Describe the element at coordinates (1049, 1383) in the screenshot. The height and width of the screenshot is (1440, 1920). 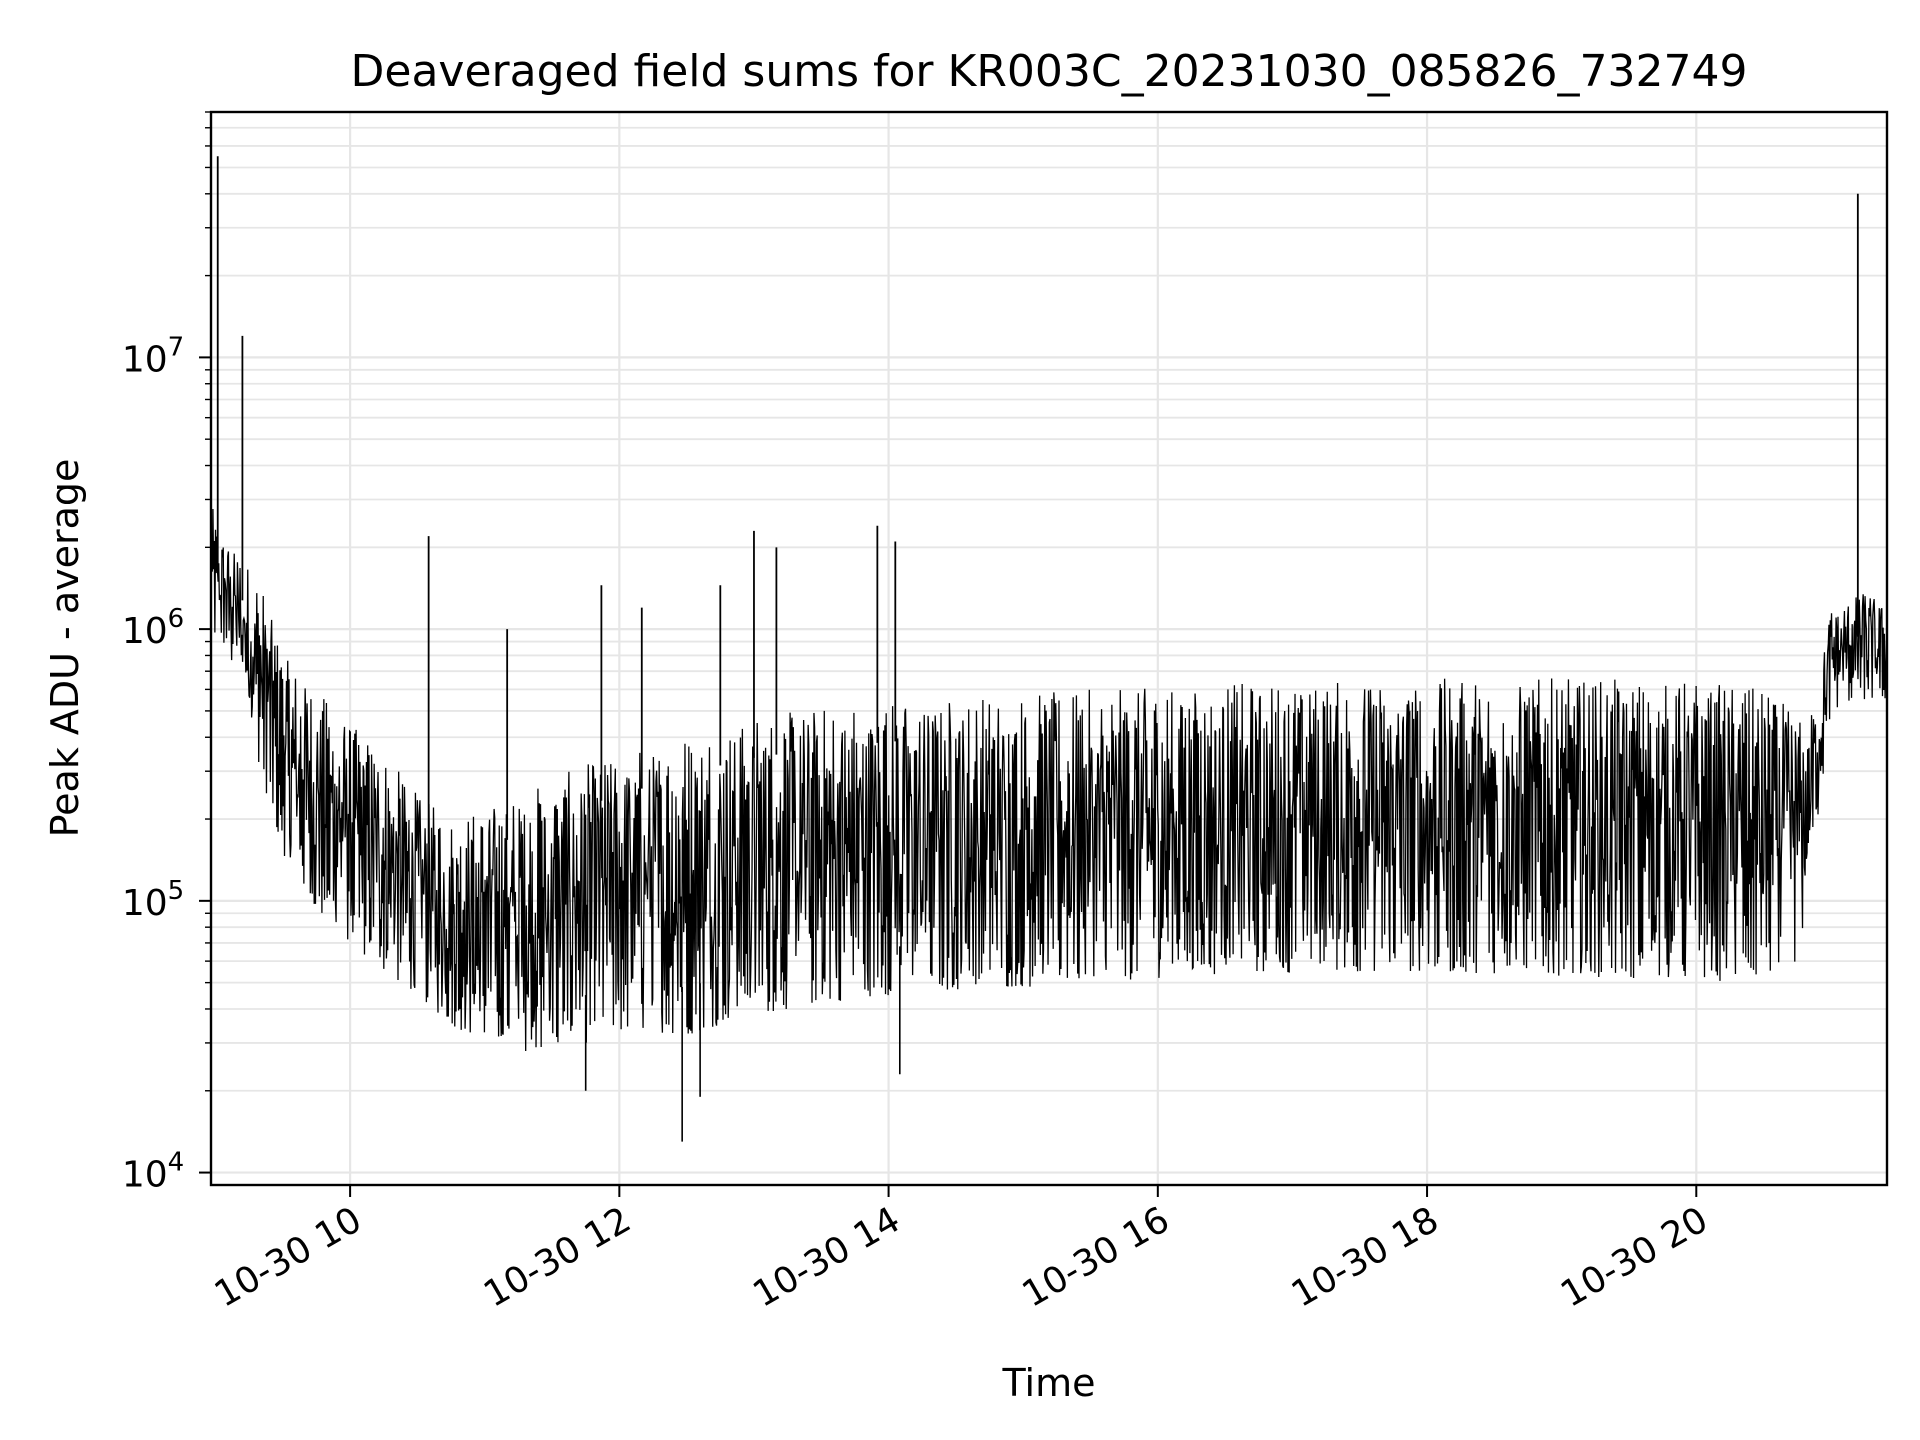
I see `x-axis-label: Time` at that location.